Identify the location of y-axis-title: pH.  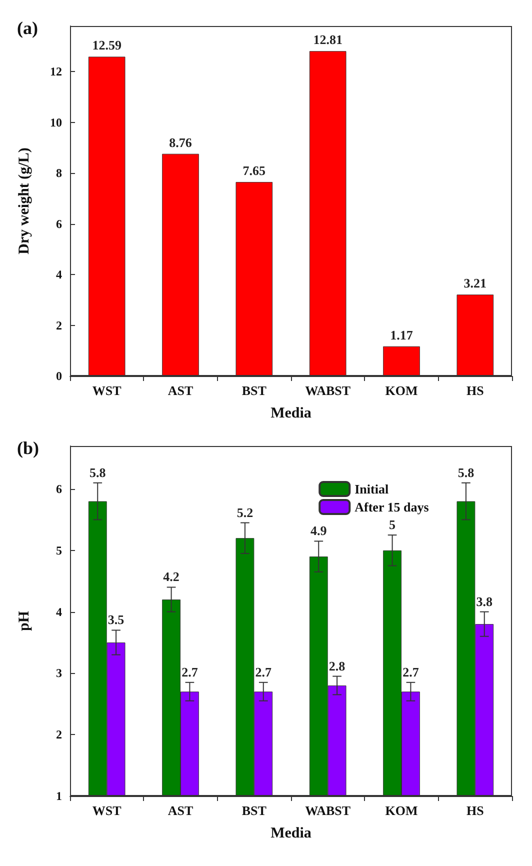
(24, 621).